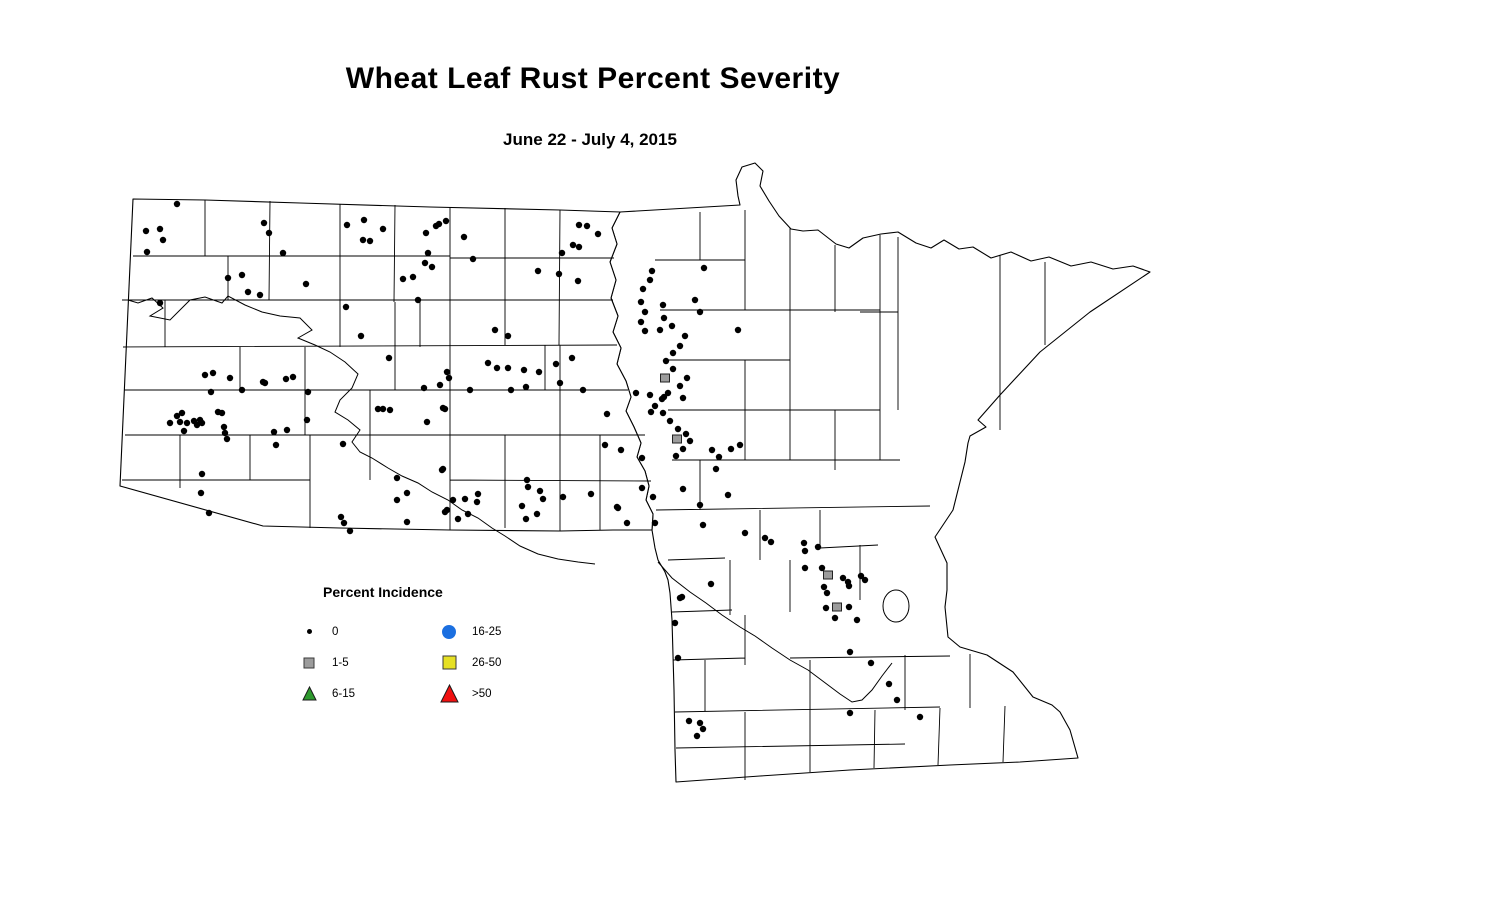  I want to click on legend-title: Percent Incidence, so click(383, 592).